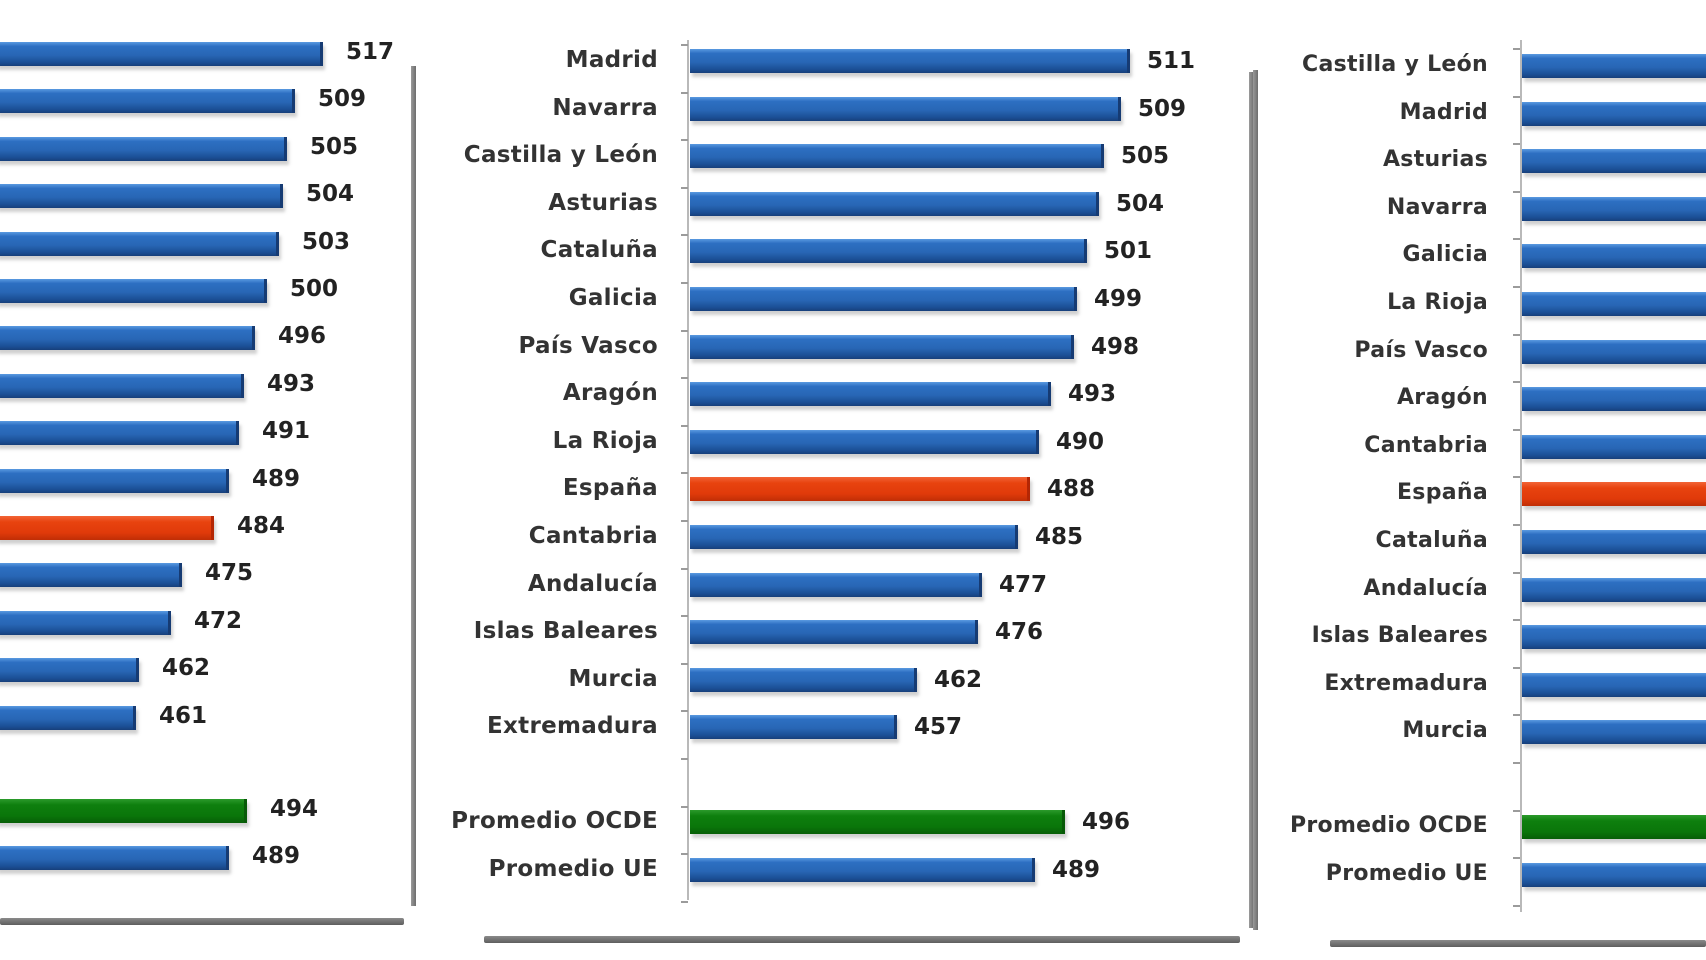  What do you see at coordinates (599, 250) in the screenshot?
I see `category-label: Cataluña` at bounding box center [599, 250].